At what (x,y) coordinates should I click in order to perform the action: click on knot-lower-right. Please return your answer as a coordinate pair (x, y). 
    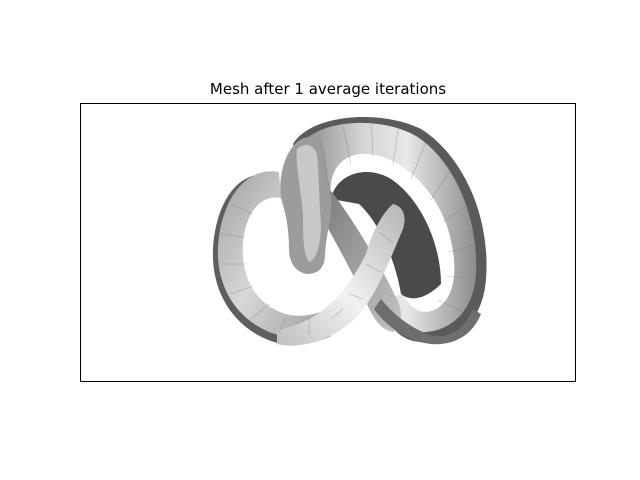
    Looking at the image, I should click on (427, 322).